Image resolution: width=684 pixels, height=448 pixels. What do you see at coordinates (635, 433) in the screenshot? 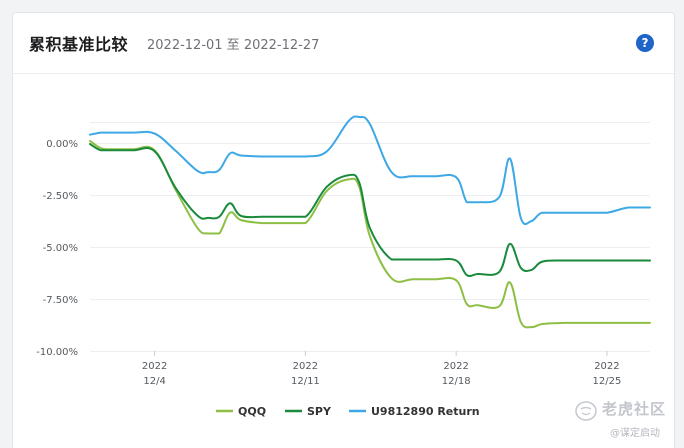
I see `watermark-sub: @谋定启动` at bounding box center [635, 433].